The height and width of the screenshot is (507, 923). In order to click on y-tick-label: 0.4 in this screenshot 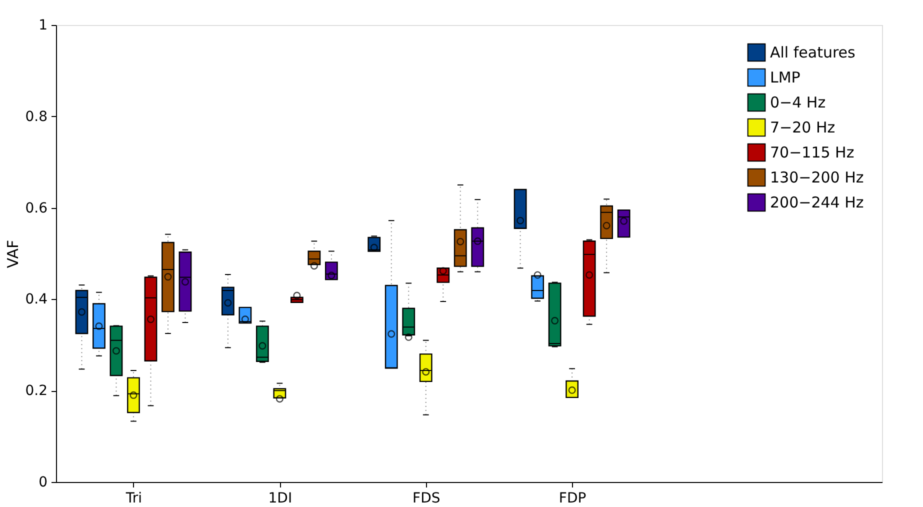, I will do `click(36, 300)`.